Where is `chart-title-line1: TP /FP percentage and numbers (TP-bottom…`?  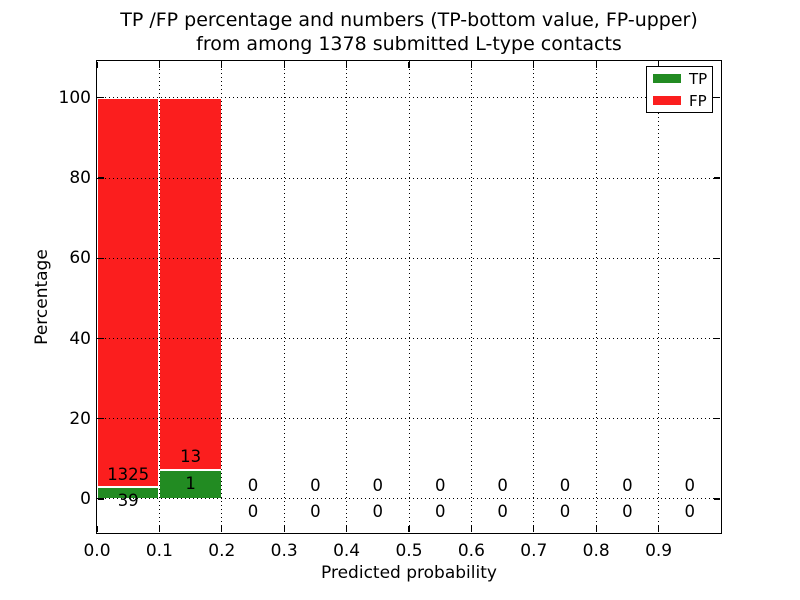 chart-title-line1: TP /FP percentage and numbers (TP-bottom… is located at coordinates (409, 20).